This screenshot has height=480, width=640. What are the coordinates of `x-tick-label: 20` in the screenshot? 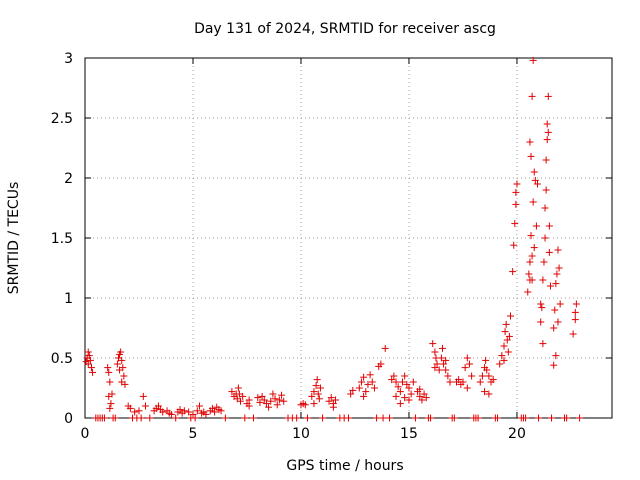 It's located at (517, 434).